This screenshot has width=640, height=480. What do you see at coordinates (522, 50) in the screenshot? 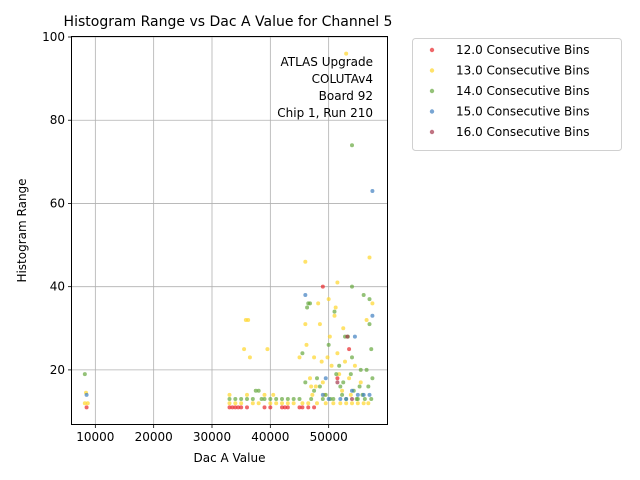
I see `legend-label: 12.0 Consecutive Bins` at bounding box center [522, 50].